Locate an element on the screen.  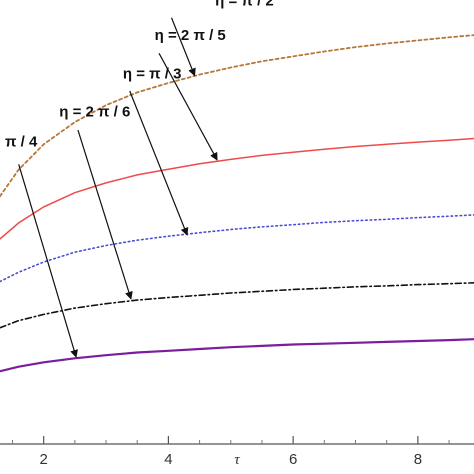
x-tick-label: 4 is located at coordinates (168, 459).